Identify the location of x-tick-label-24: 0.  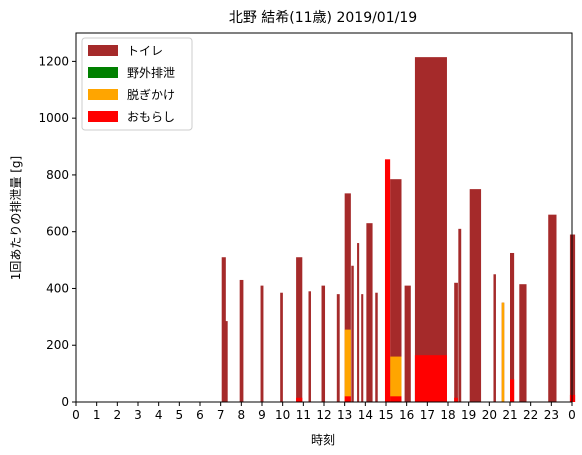
(572, 415).